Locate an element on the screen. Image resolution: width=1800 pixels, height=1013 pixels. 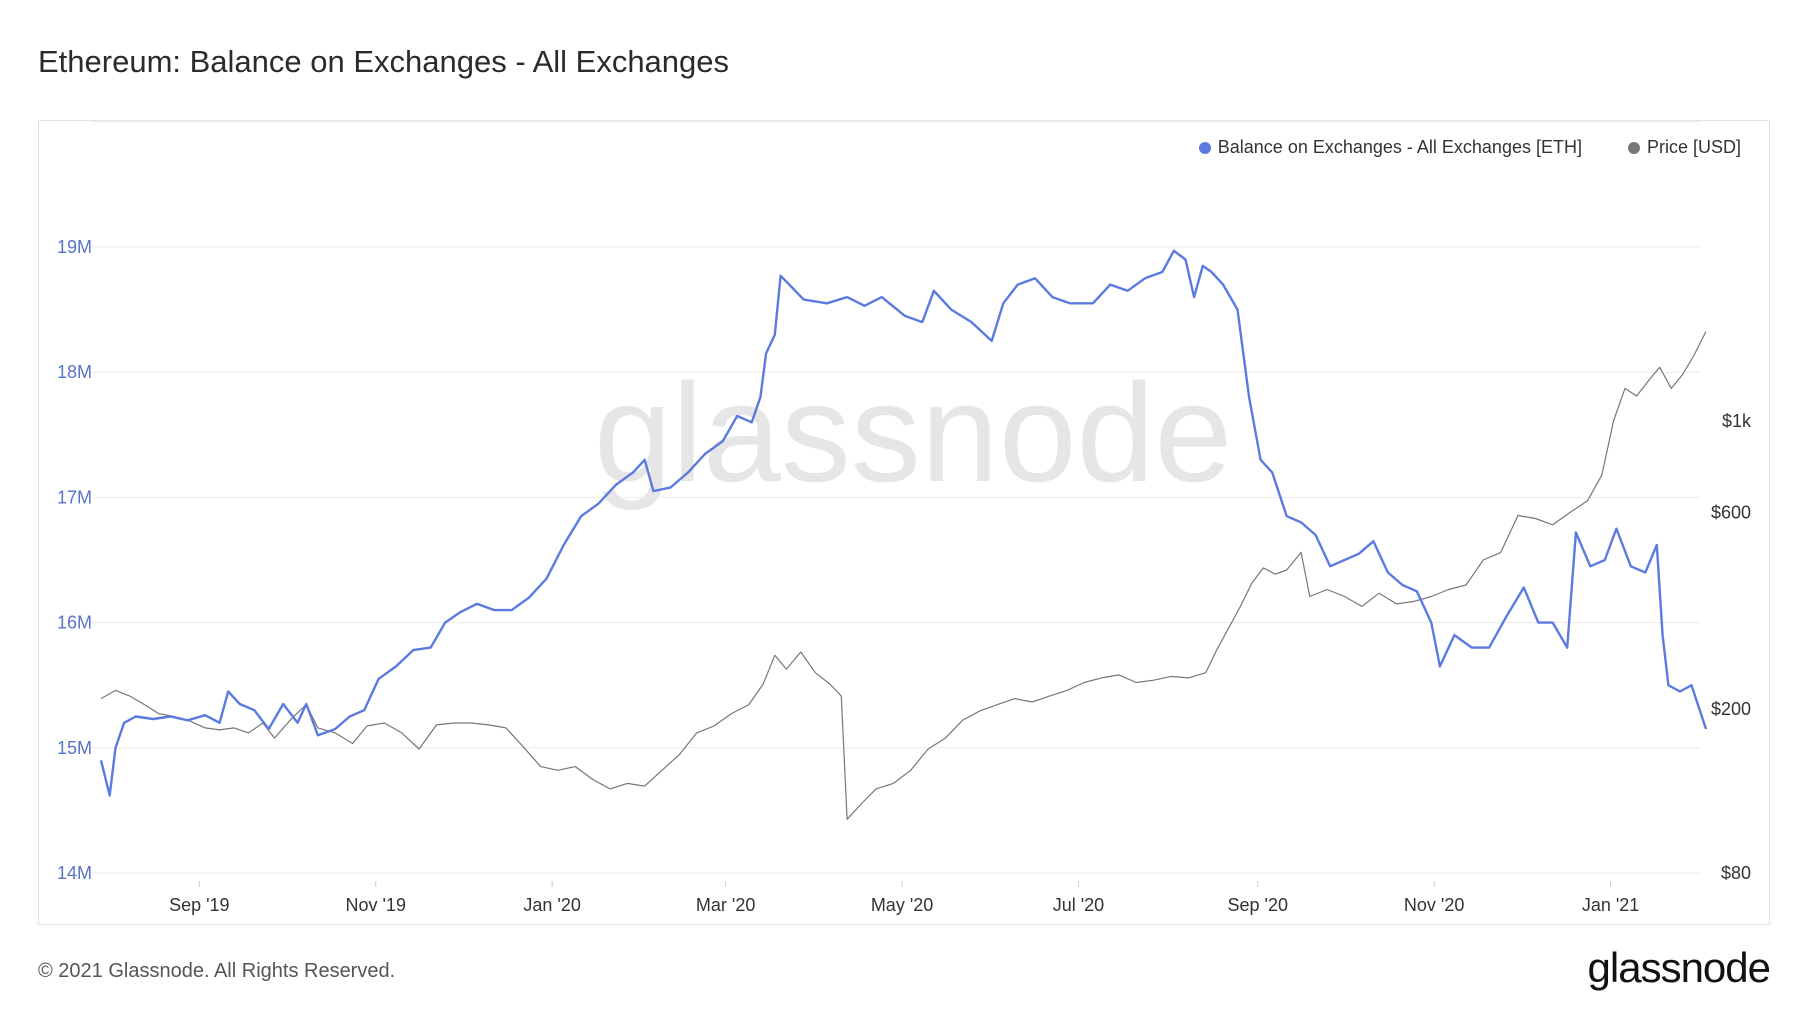
x-tick-label: Jan '20 is located at coordinates (551, 905).